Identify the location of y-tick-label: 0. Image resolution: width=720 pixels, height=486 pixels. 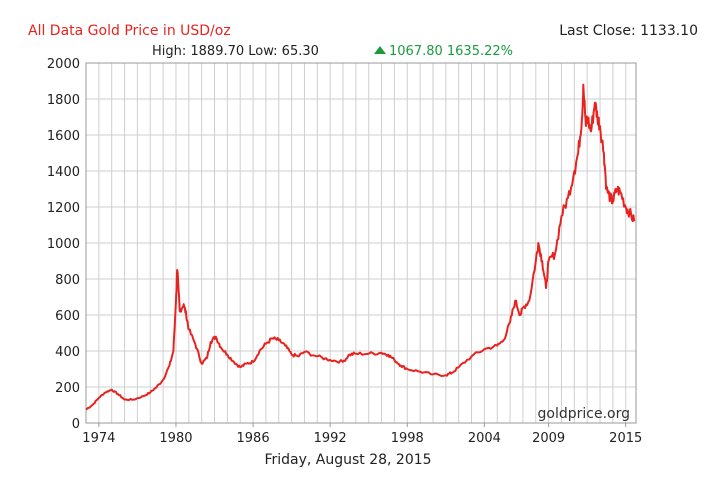
(76, 424).